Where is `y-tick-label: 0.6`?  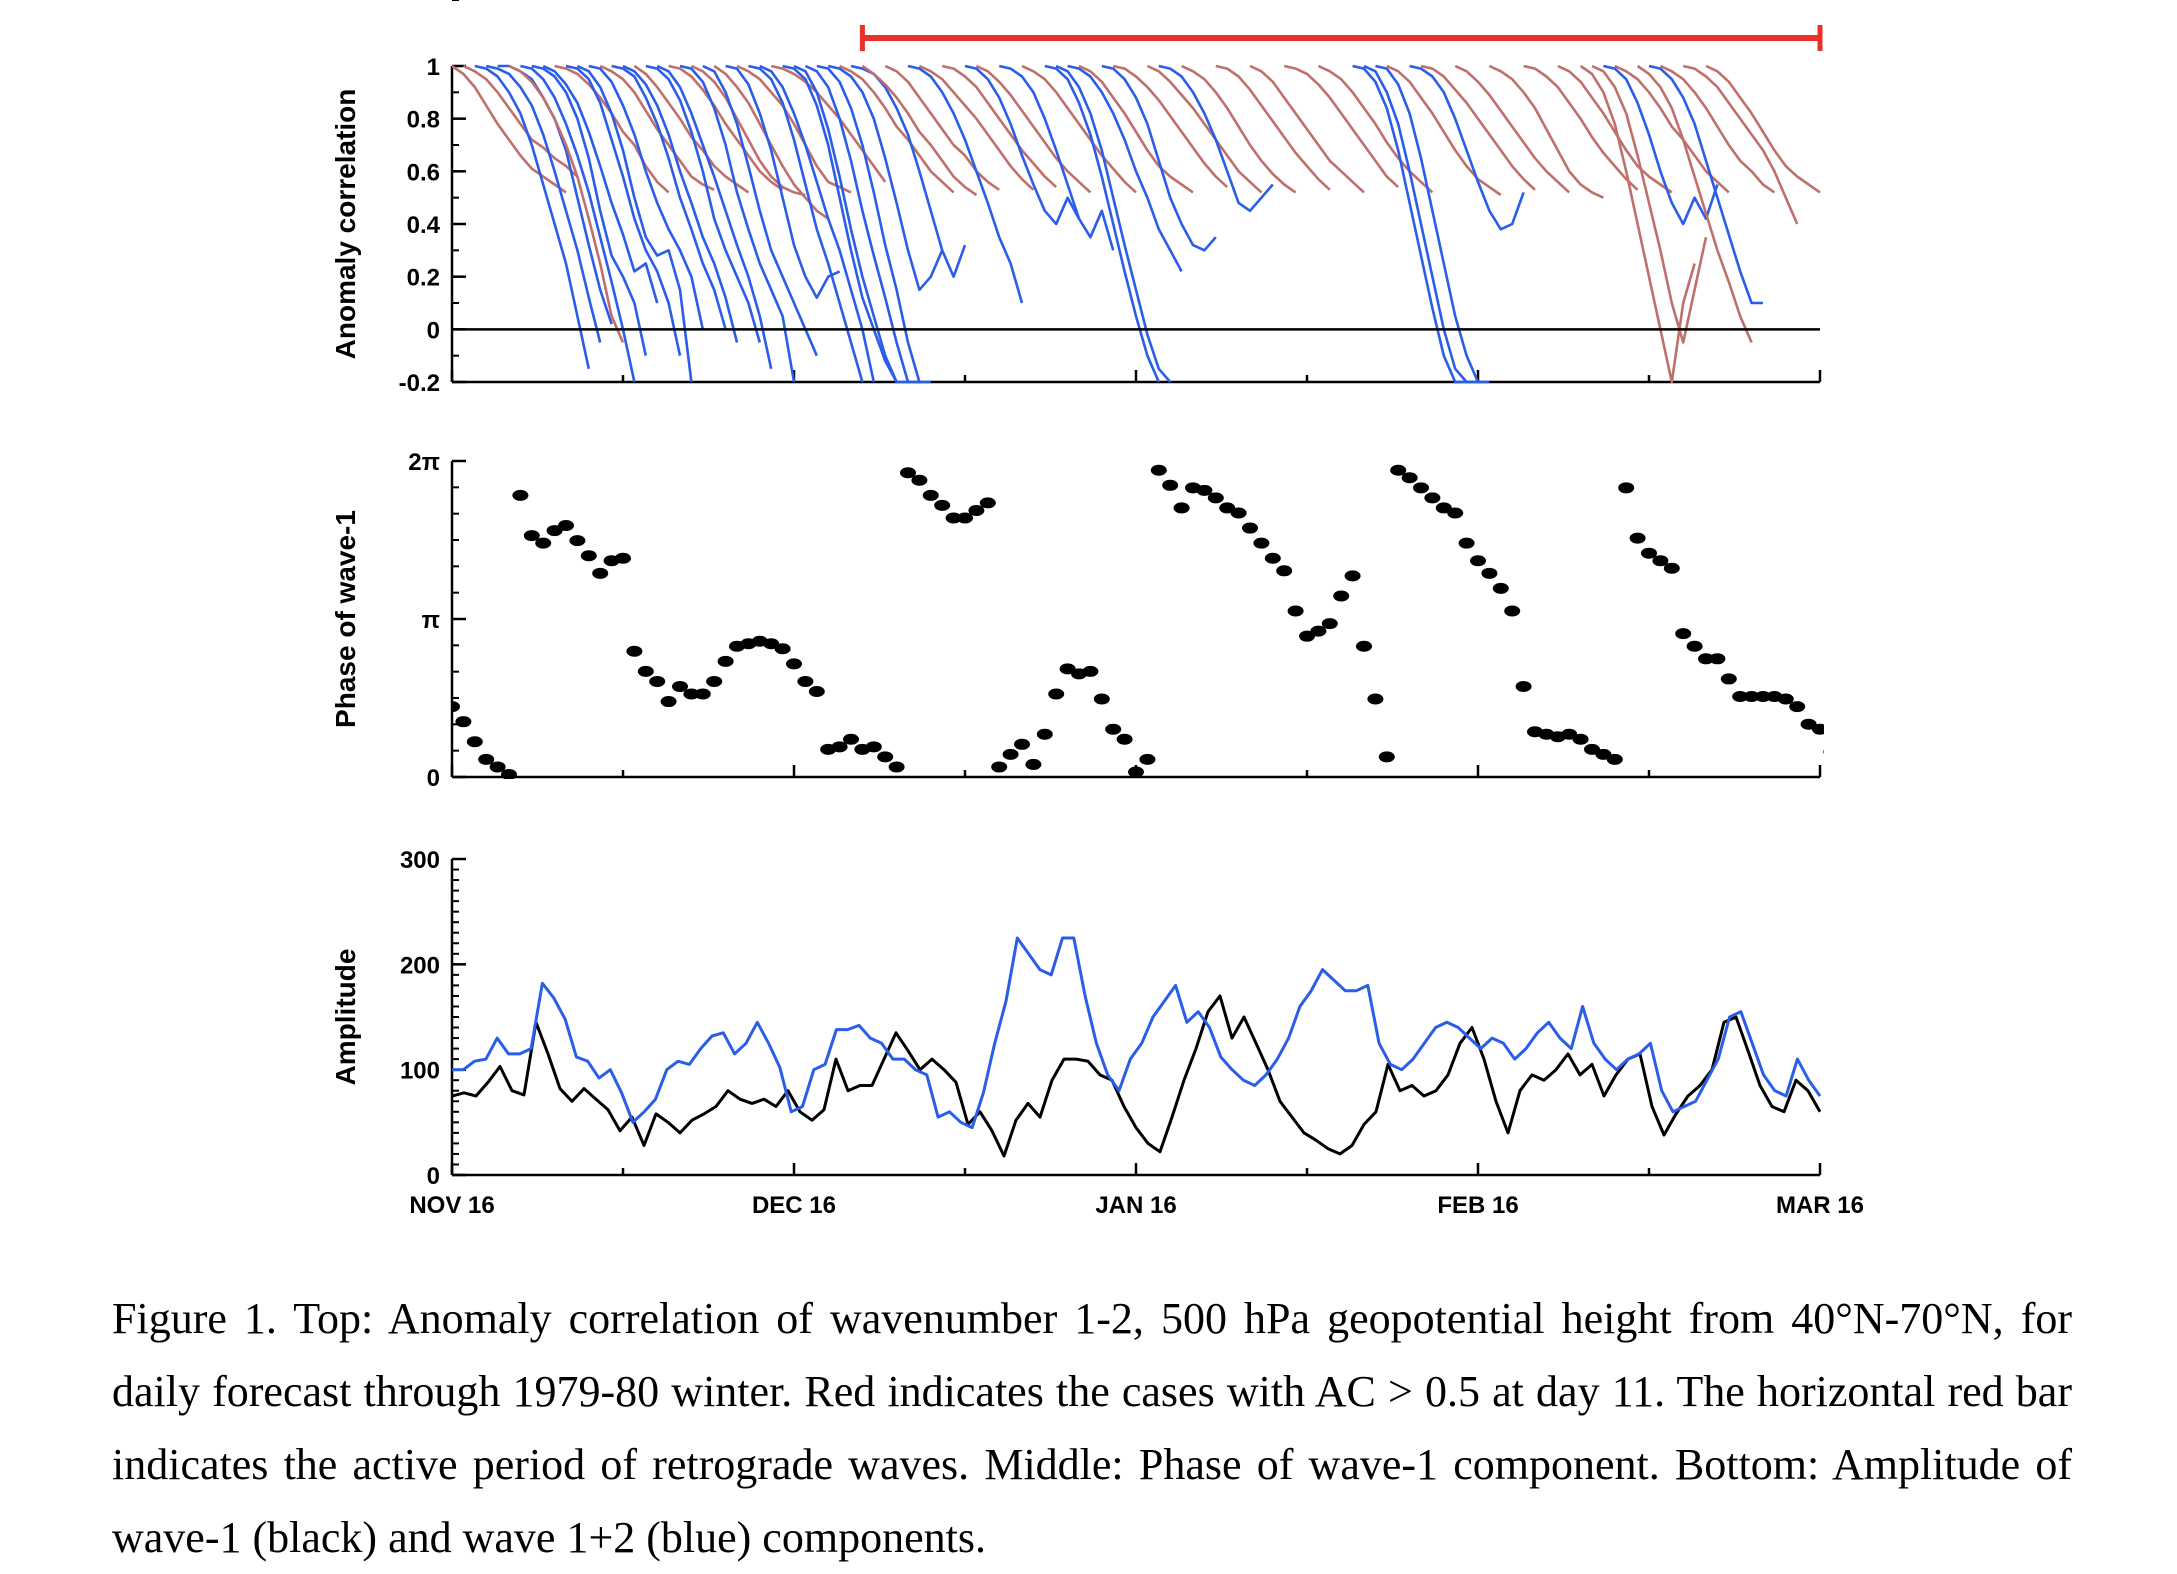
y-tick-label: 0.6 is located at coordinates (423, 172).